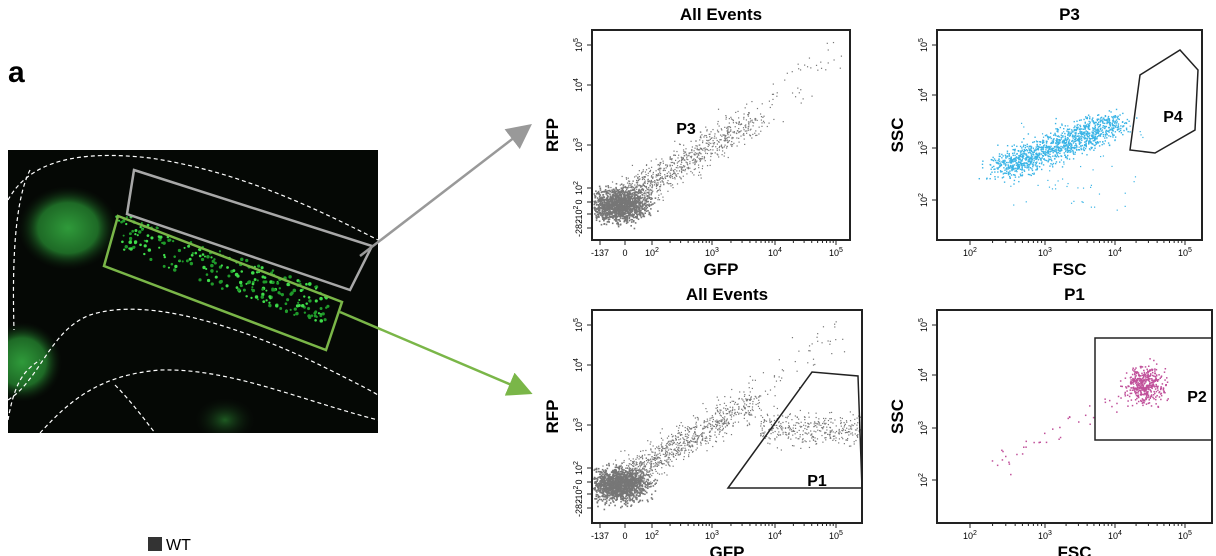 This screenshot has width=1216, height=556. I want to click on gate, so click(1164, 101).